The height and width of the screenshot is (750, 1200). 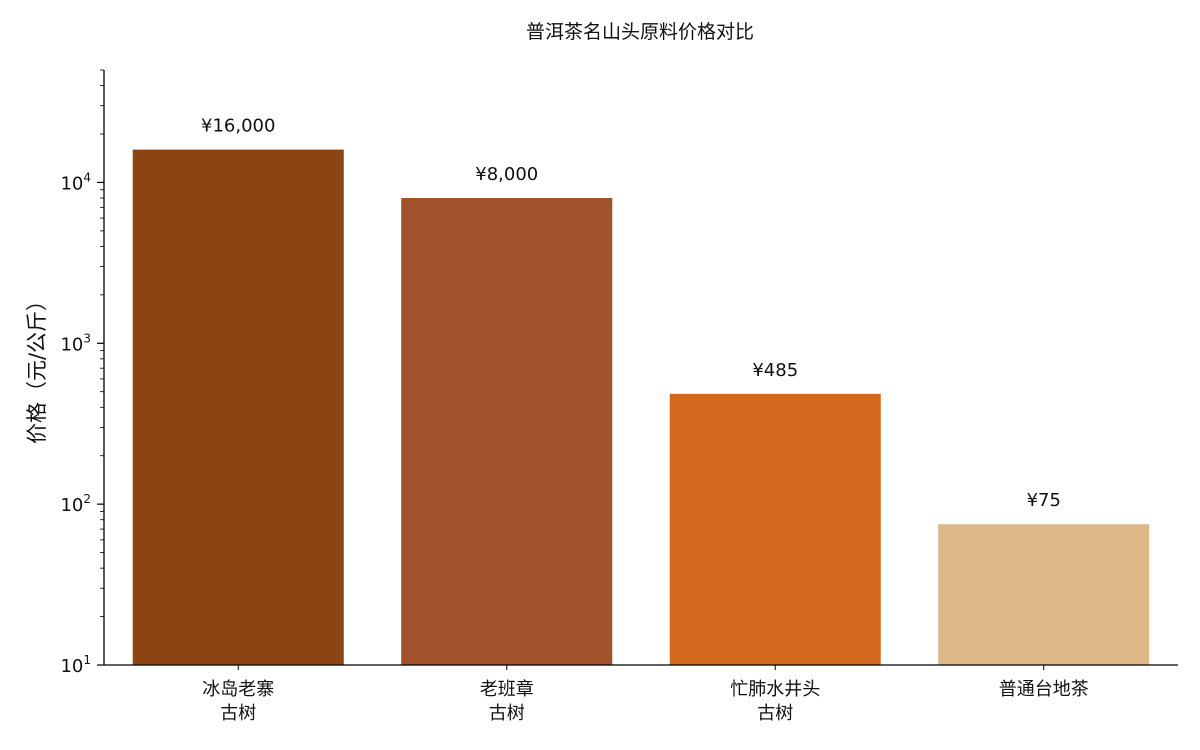 I want to click on y-tick-label: 10³, so click(x=75, y=343).